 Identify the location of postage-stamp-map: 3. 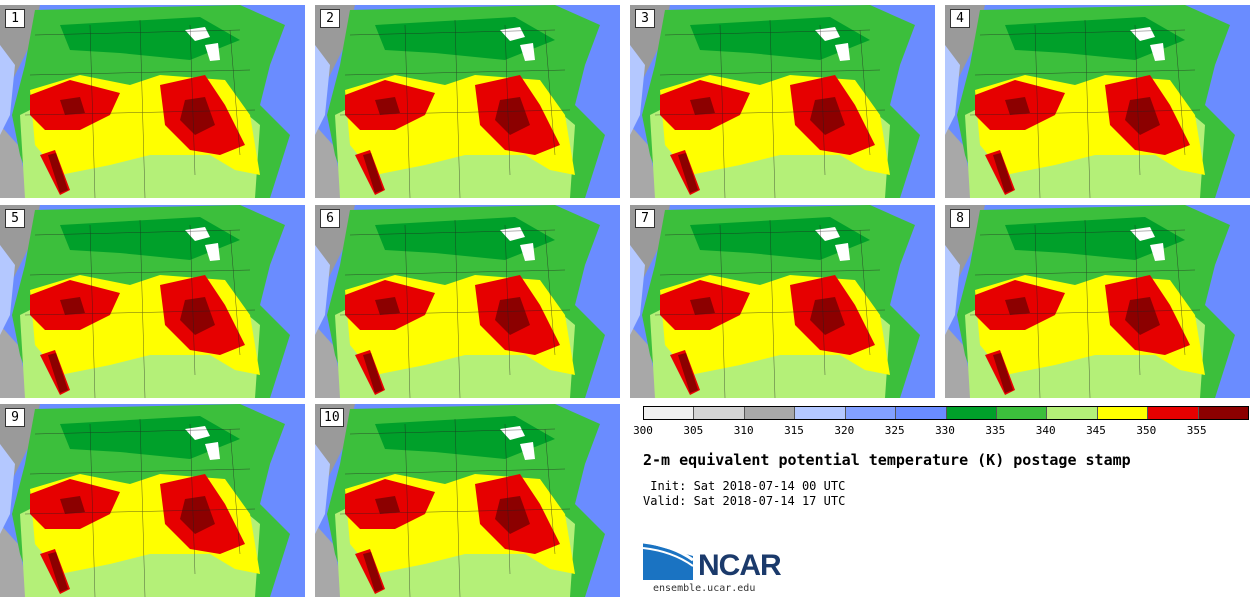
(782, 101).